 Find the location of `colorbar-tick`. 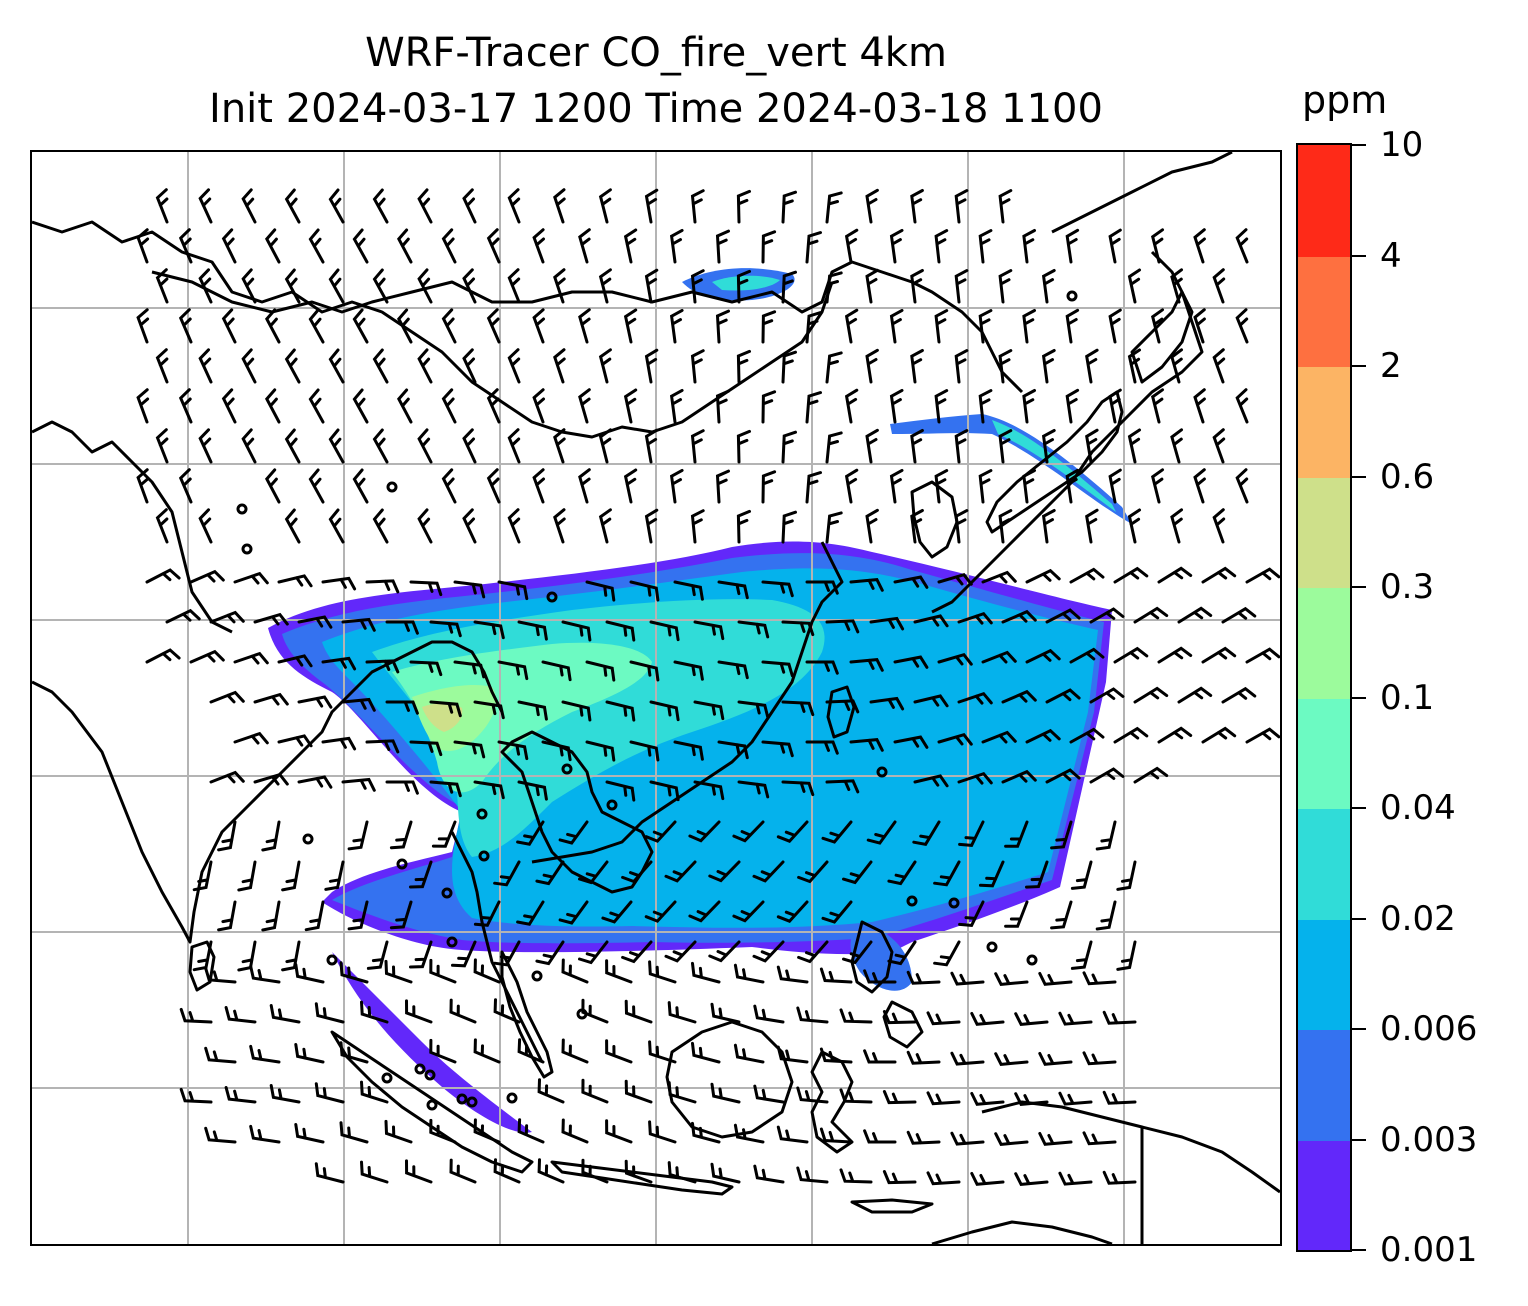

colorbar-tick is located at coordinates (1359, 476).